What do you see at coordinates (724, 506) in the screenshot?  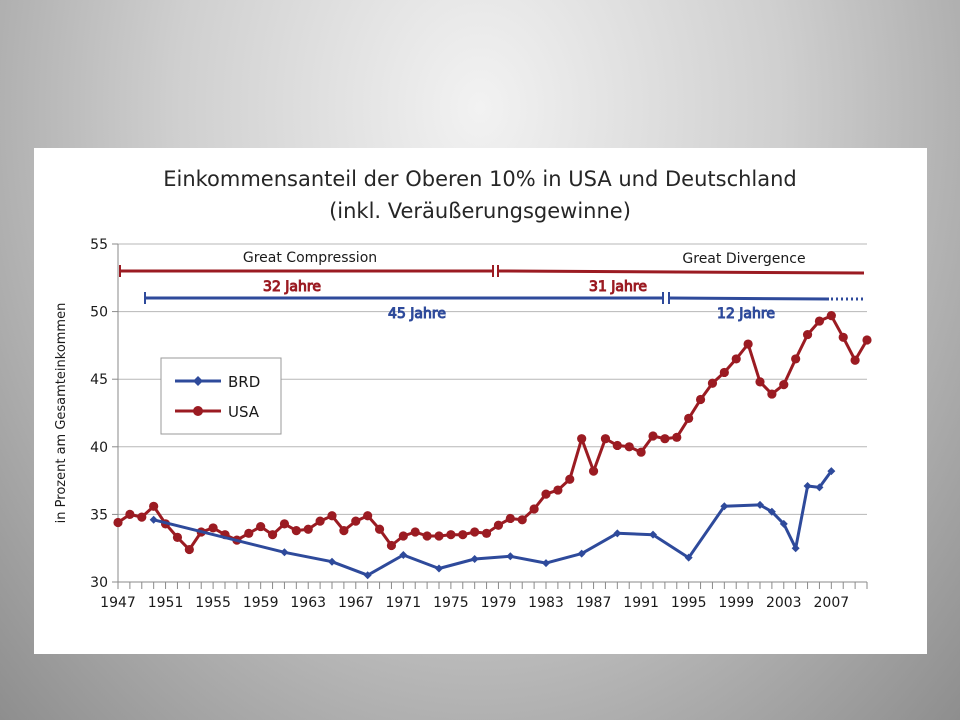 I see `brd-point-1998` at bounding box center [724, 506].